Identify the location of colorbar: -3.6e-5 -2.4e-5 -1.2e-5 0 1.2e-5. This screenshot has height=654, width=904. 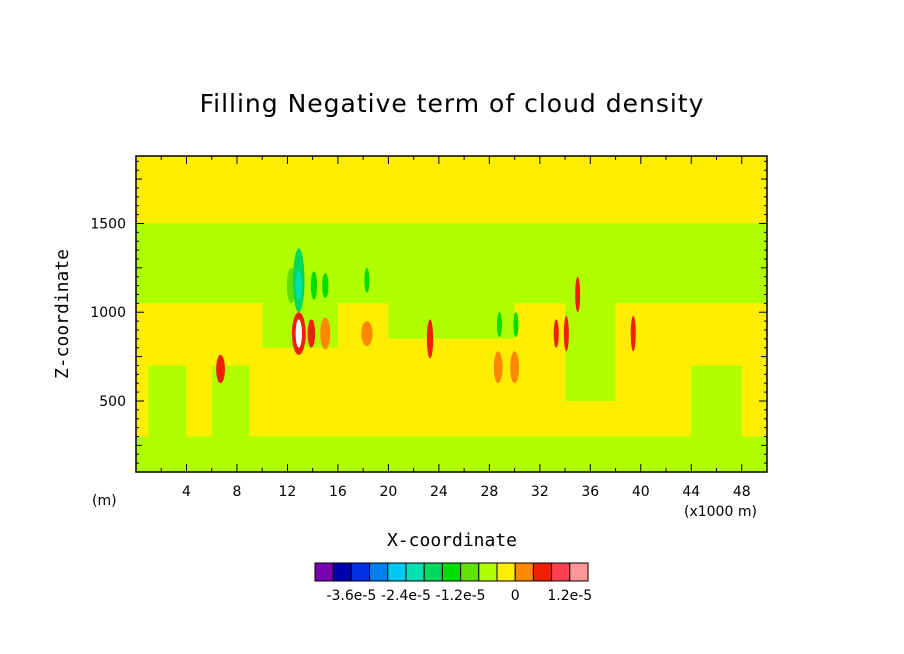
(453, 583).